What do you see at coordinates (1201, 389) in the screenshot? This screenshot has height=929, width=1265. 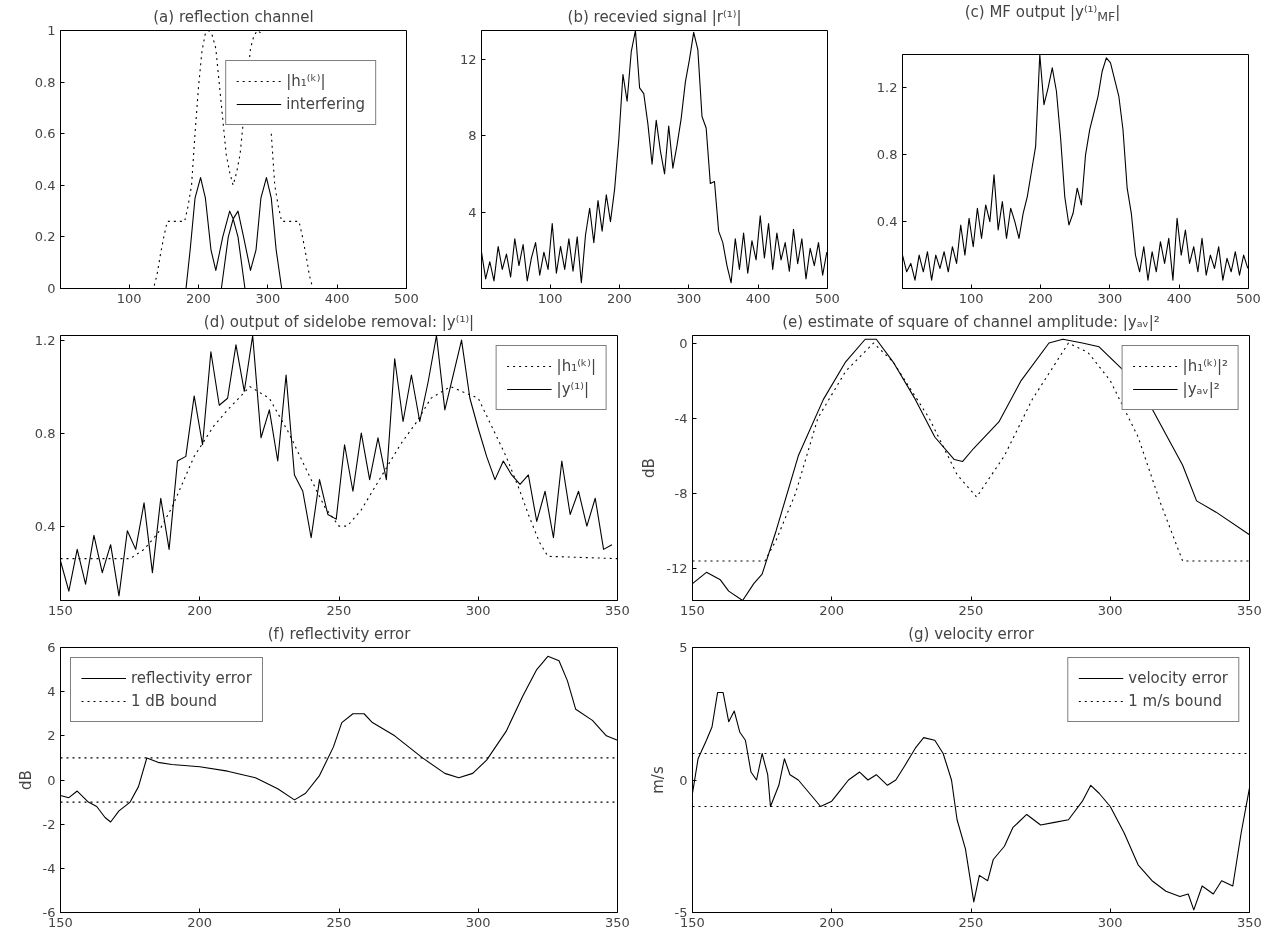 I see `legend-label: |yₐᵥ|²` at bounding box center [1201, 389].